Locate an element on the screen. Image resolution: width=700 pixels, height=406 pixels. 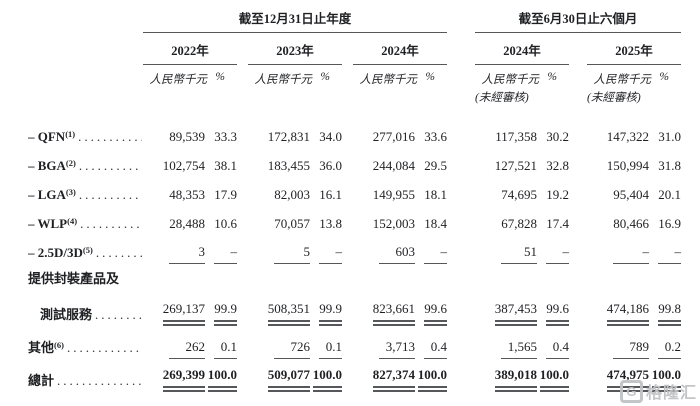
pct-cell: 18.4 is located at coordinates (431, 225).